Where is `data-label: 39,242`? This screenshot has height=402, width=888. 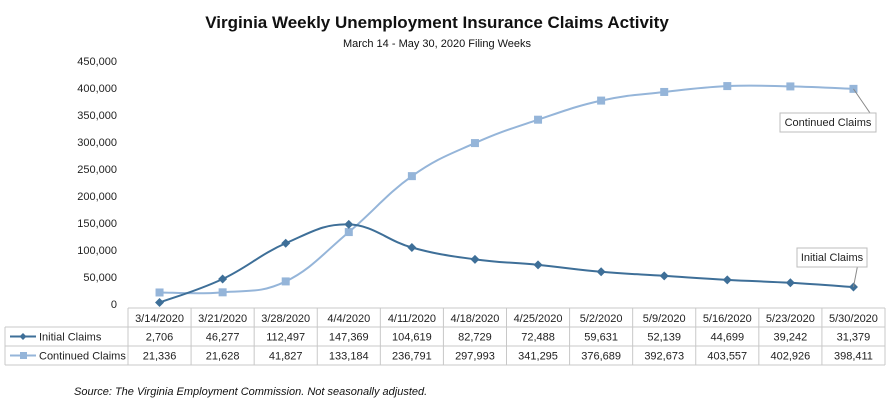 data-label: 39,242 is located at coordinates (791, 338).